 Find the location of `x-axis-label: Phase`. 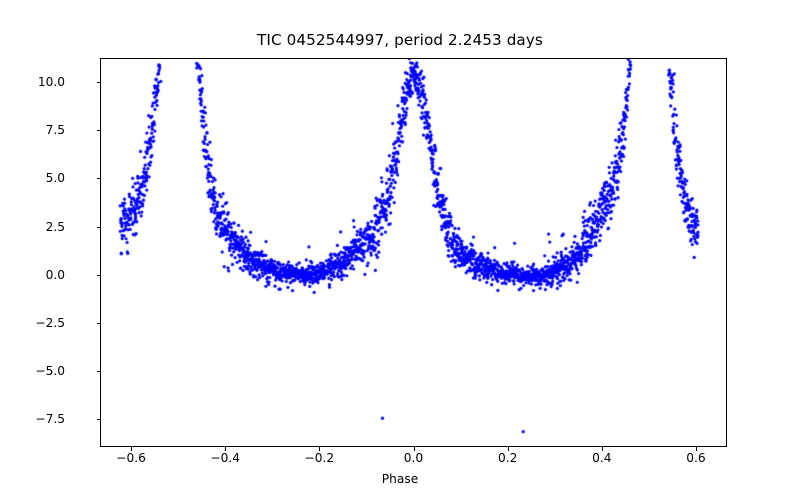

x-axis-label: Phase is located at coordinates (400, 479).